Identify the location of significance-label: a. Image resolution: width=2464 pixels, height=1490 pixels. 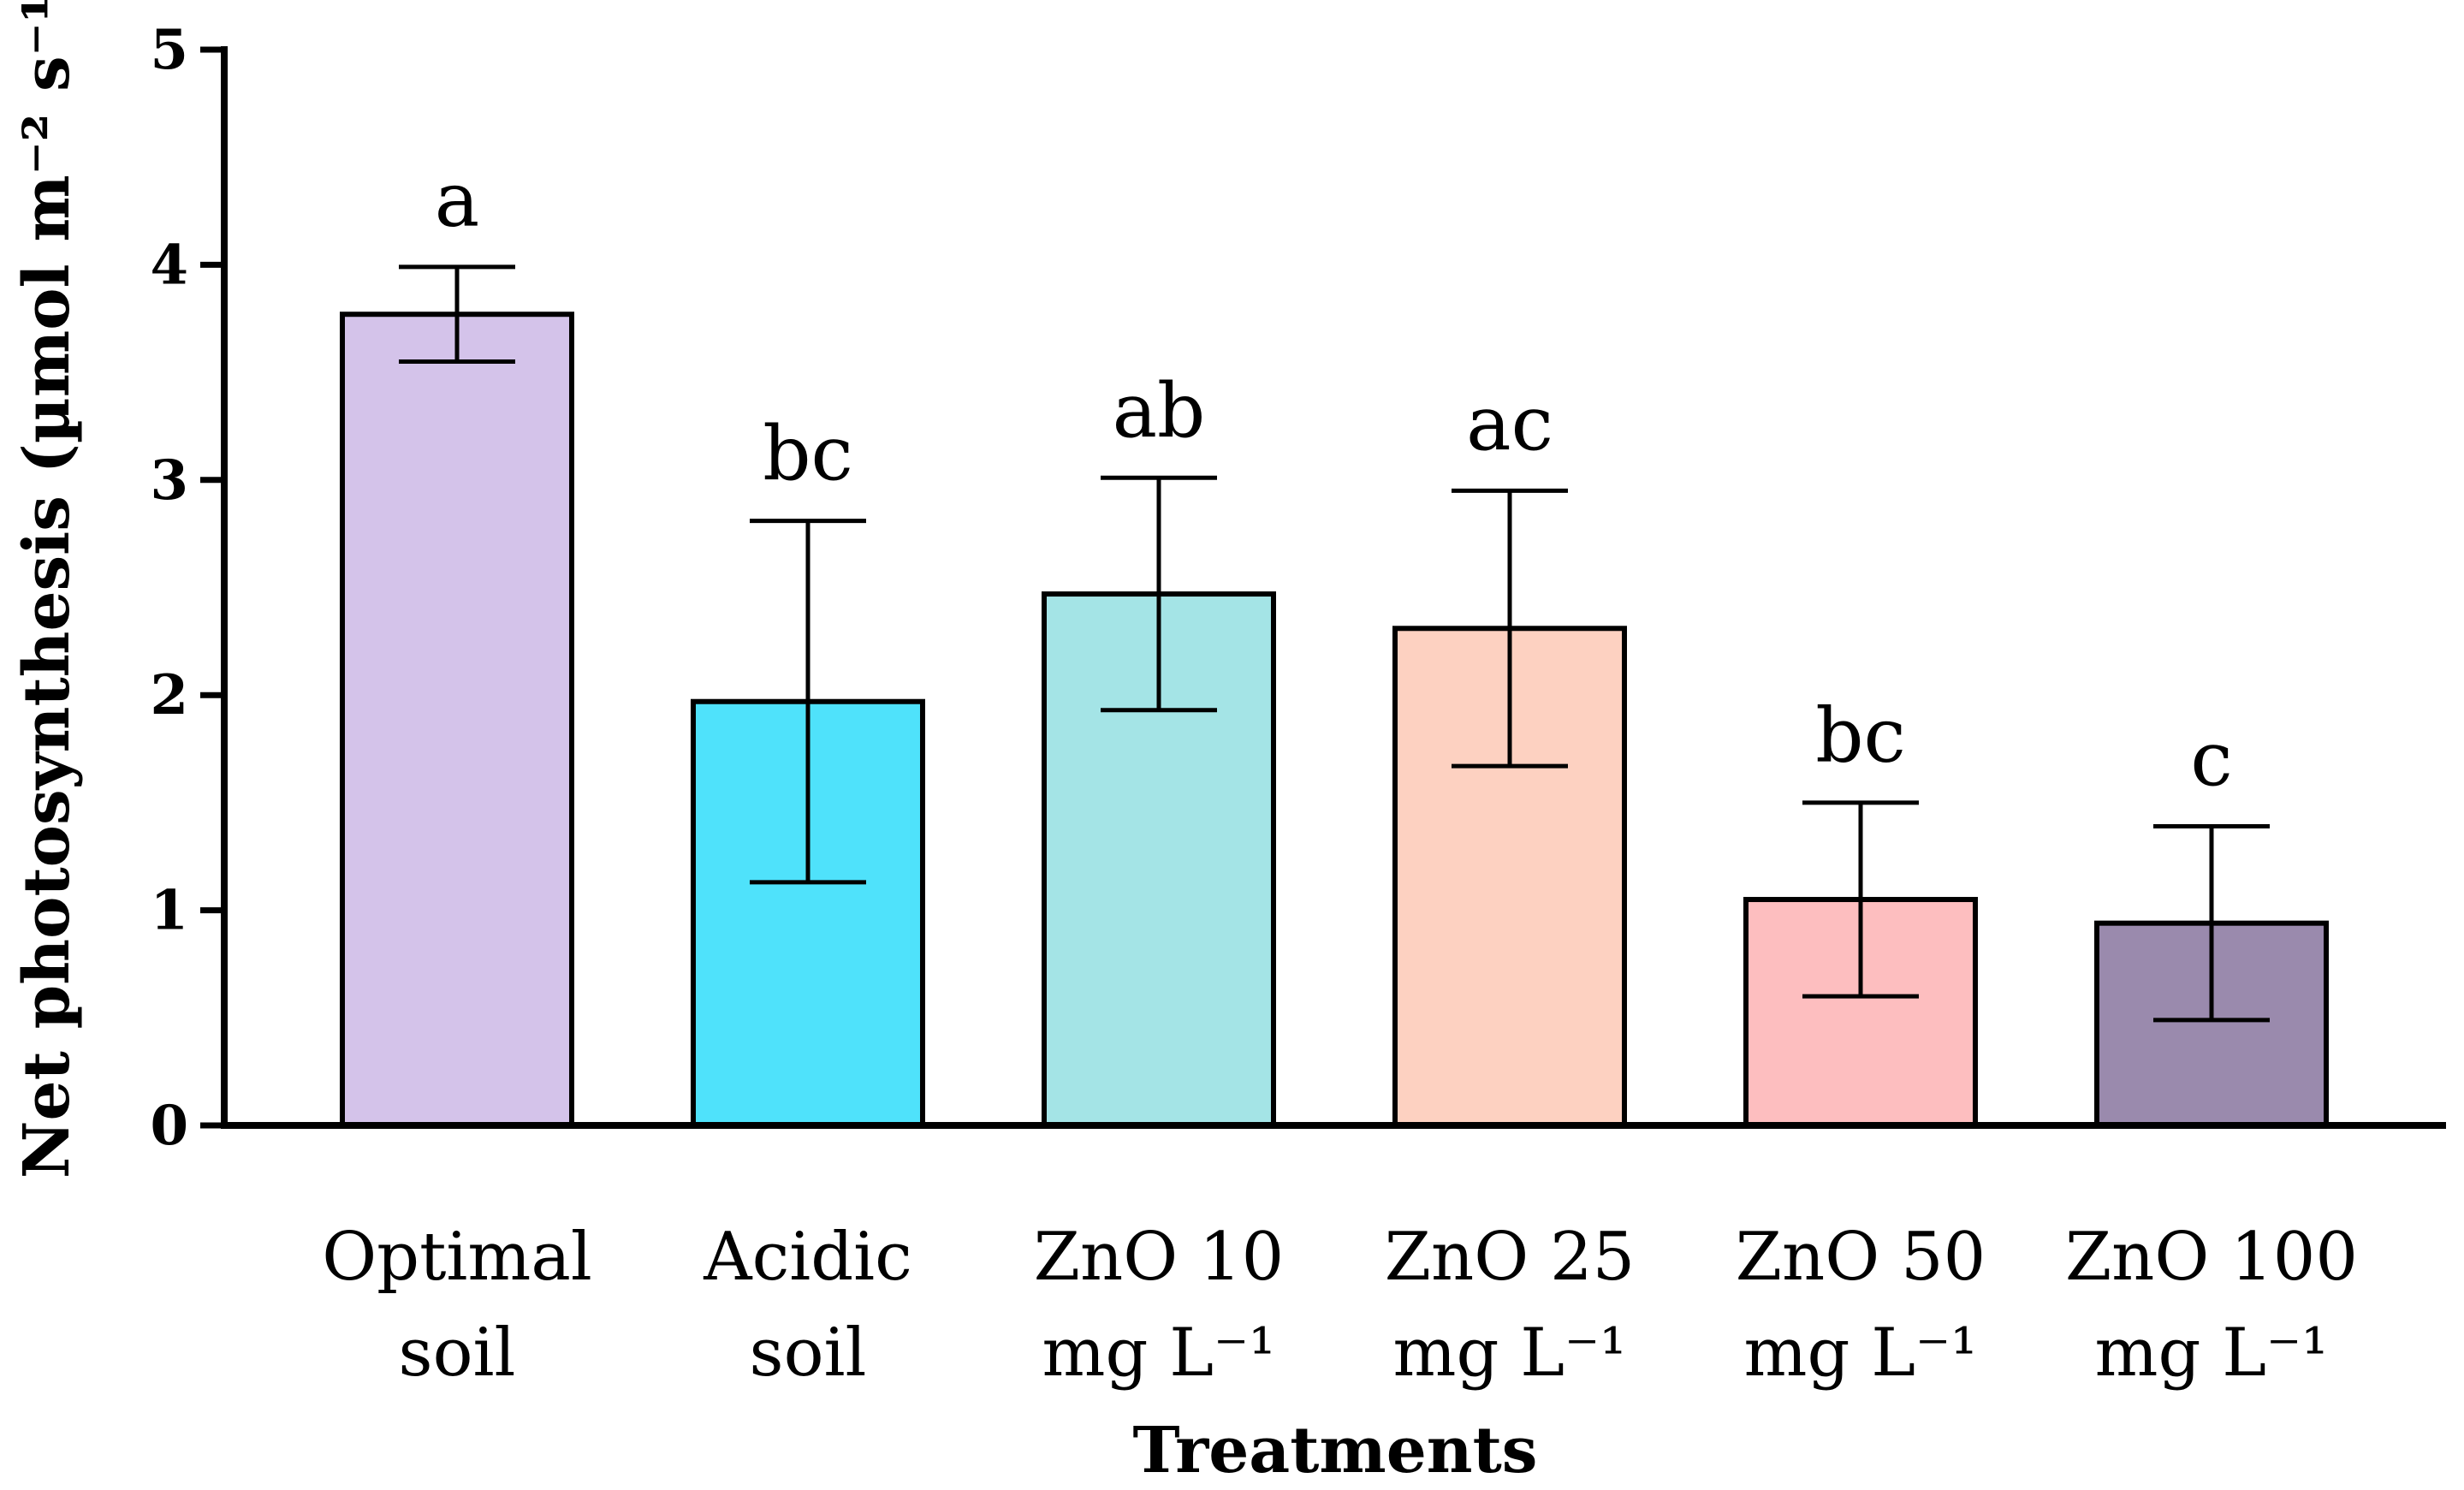
(457, 200).